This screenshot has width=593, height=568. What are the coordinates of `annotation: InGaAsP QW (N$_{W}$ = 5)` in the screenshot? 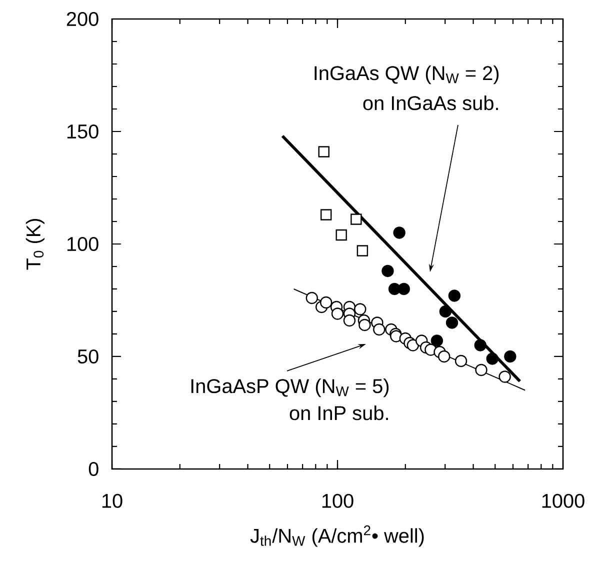 It's located at (290, 388).